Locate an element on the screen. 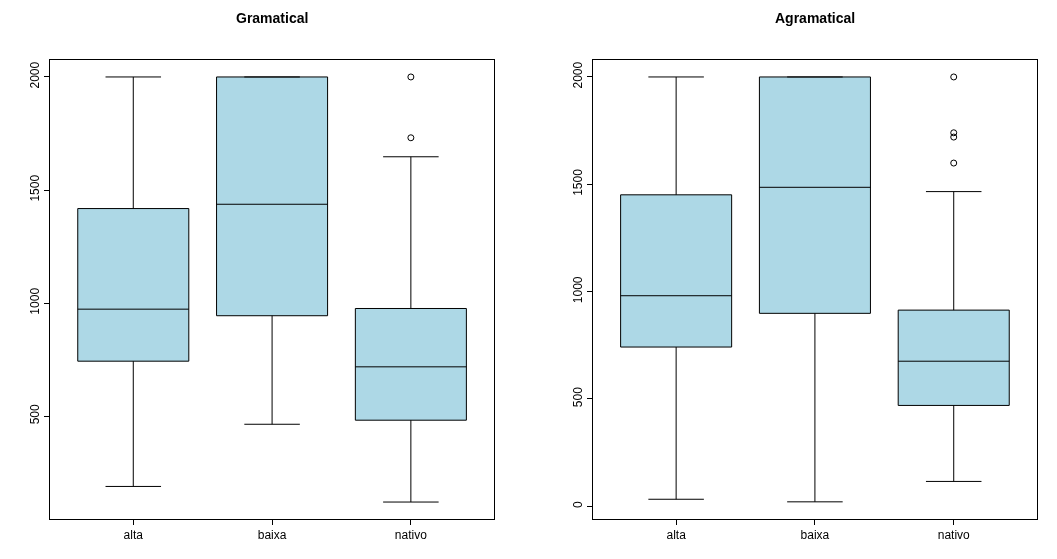 The image size is (1057, 559). chart-title: Gramatical is located at coordinates (272, 18).